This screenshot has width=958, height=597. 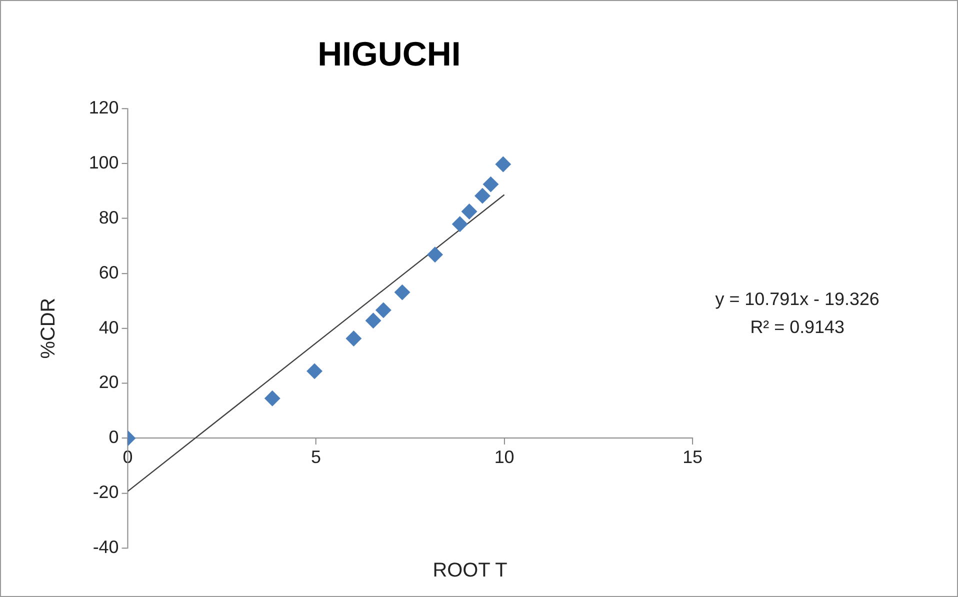 What do you see at coordinates (797, 298) in the screenshot?
I see `text: y = 10.791x - 19.326` at bounding box center [797, 298].